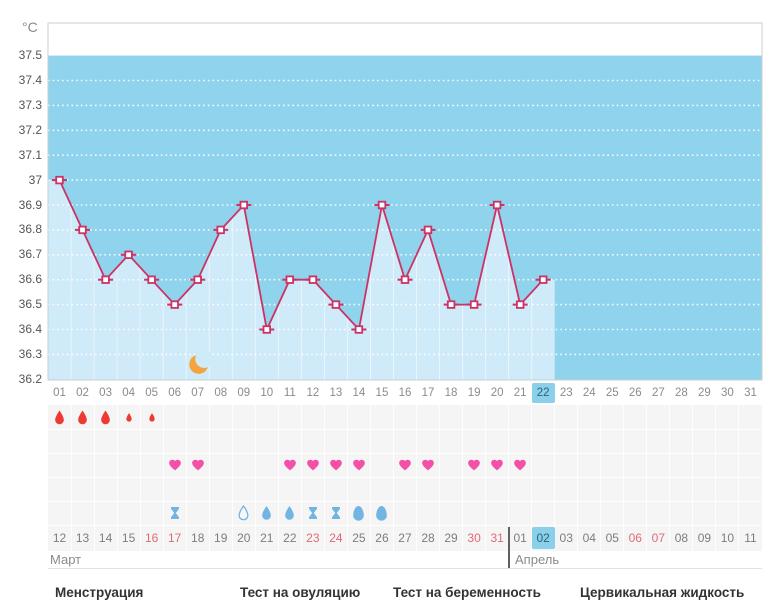 This screenshot has width=770, height=611. What do you see at coordinates (405, 393) in the screenshot?
I see `cycle-day-label: 16` at bounding box center [405, 393].